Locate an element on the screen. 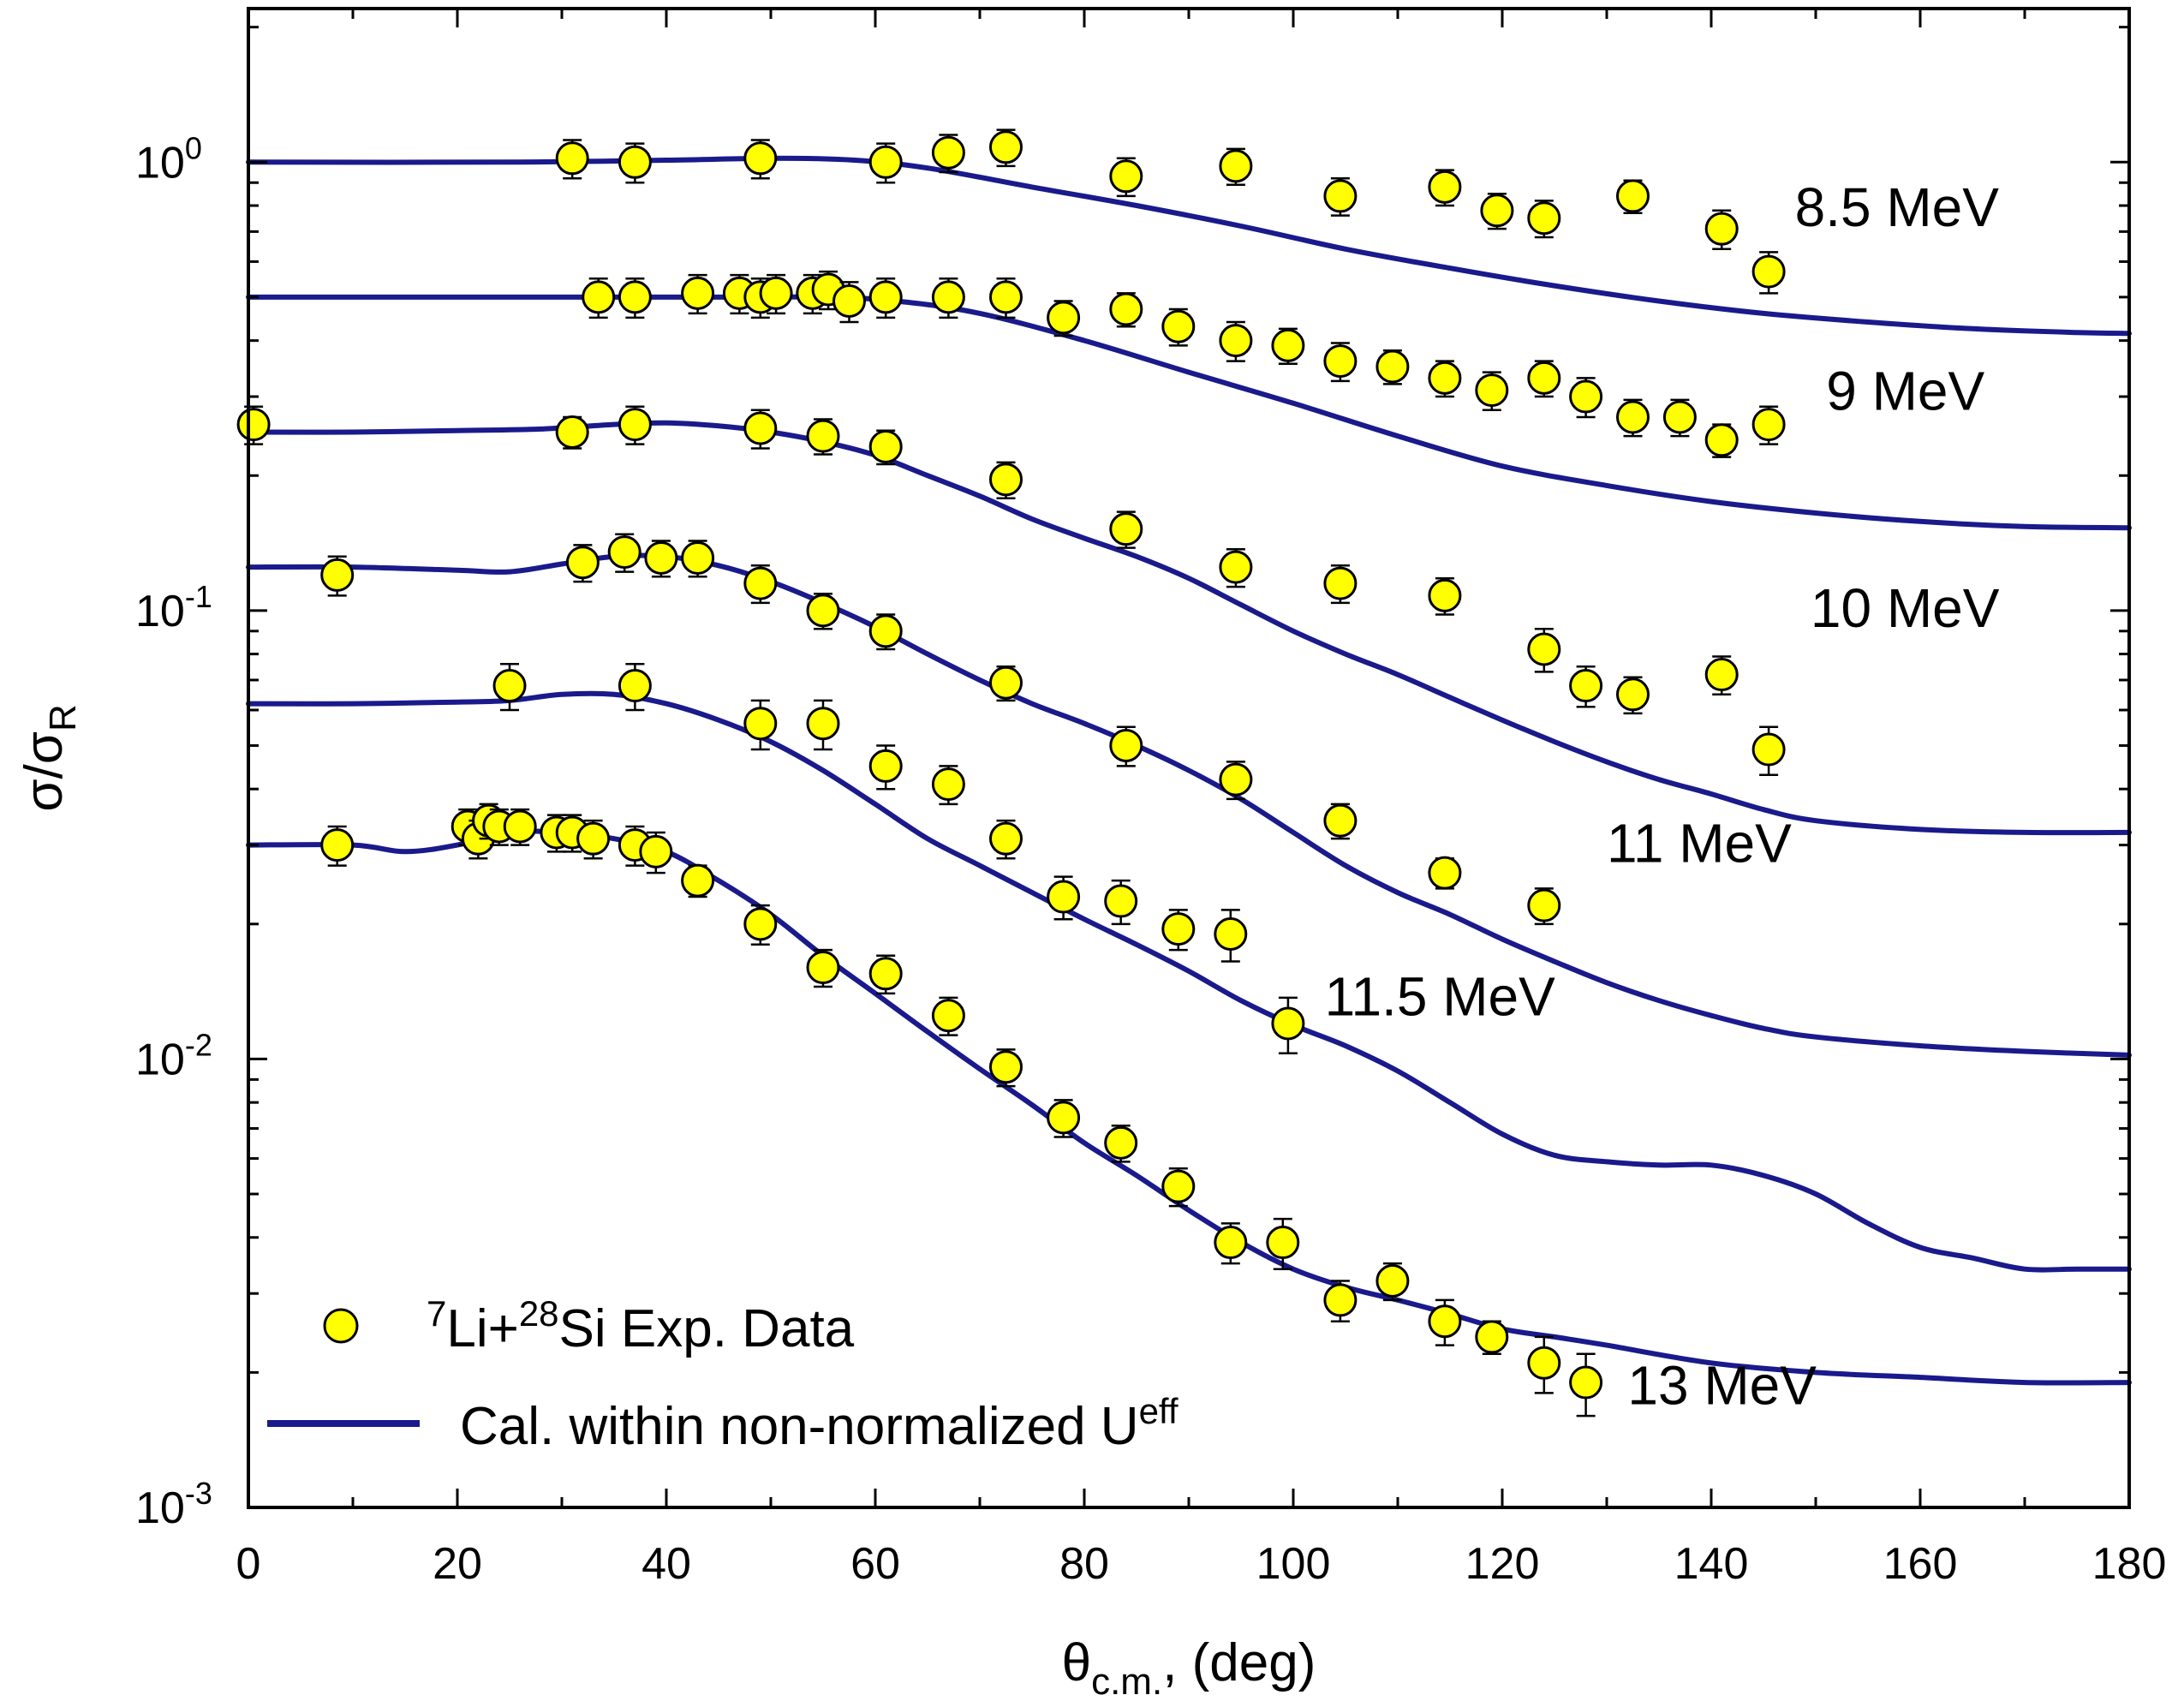 This screenshot has width=2184, height=1701. series-points-9-mev is located at coordinates (1184, 364).